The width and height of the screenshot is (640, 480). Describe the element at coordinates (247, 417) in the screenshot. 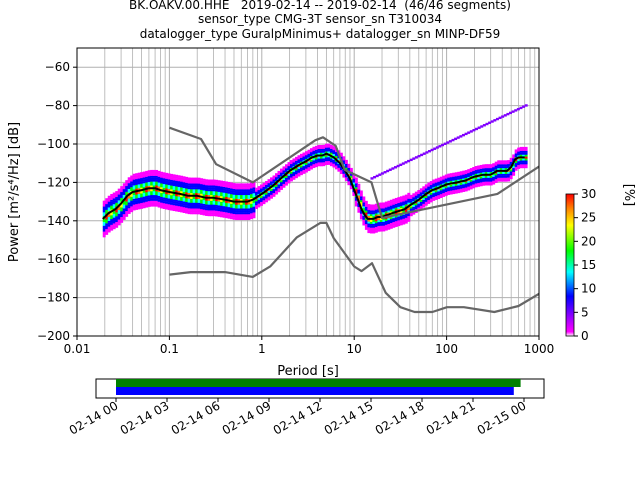

I see `time-tick-label: 02-14 09` at that location.